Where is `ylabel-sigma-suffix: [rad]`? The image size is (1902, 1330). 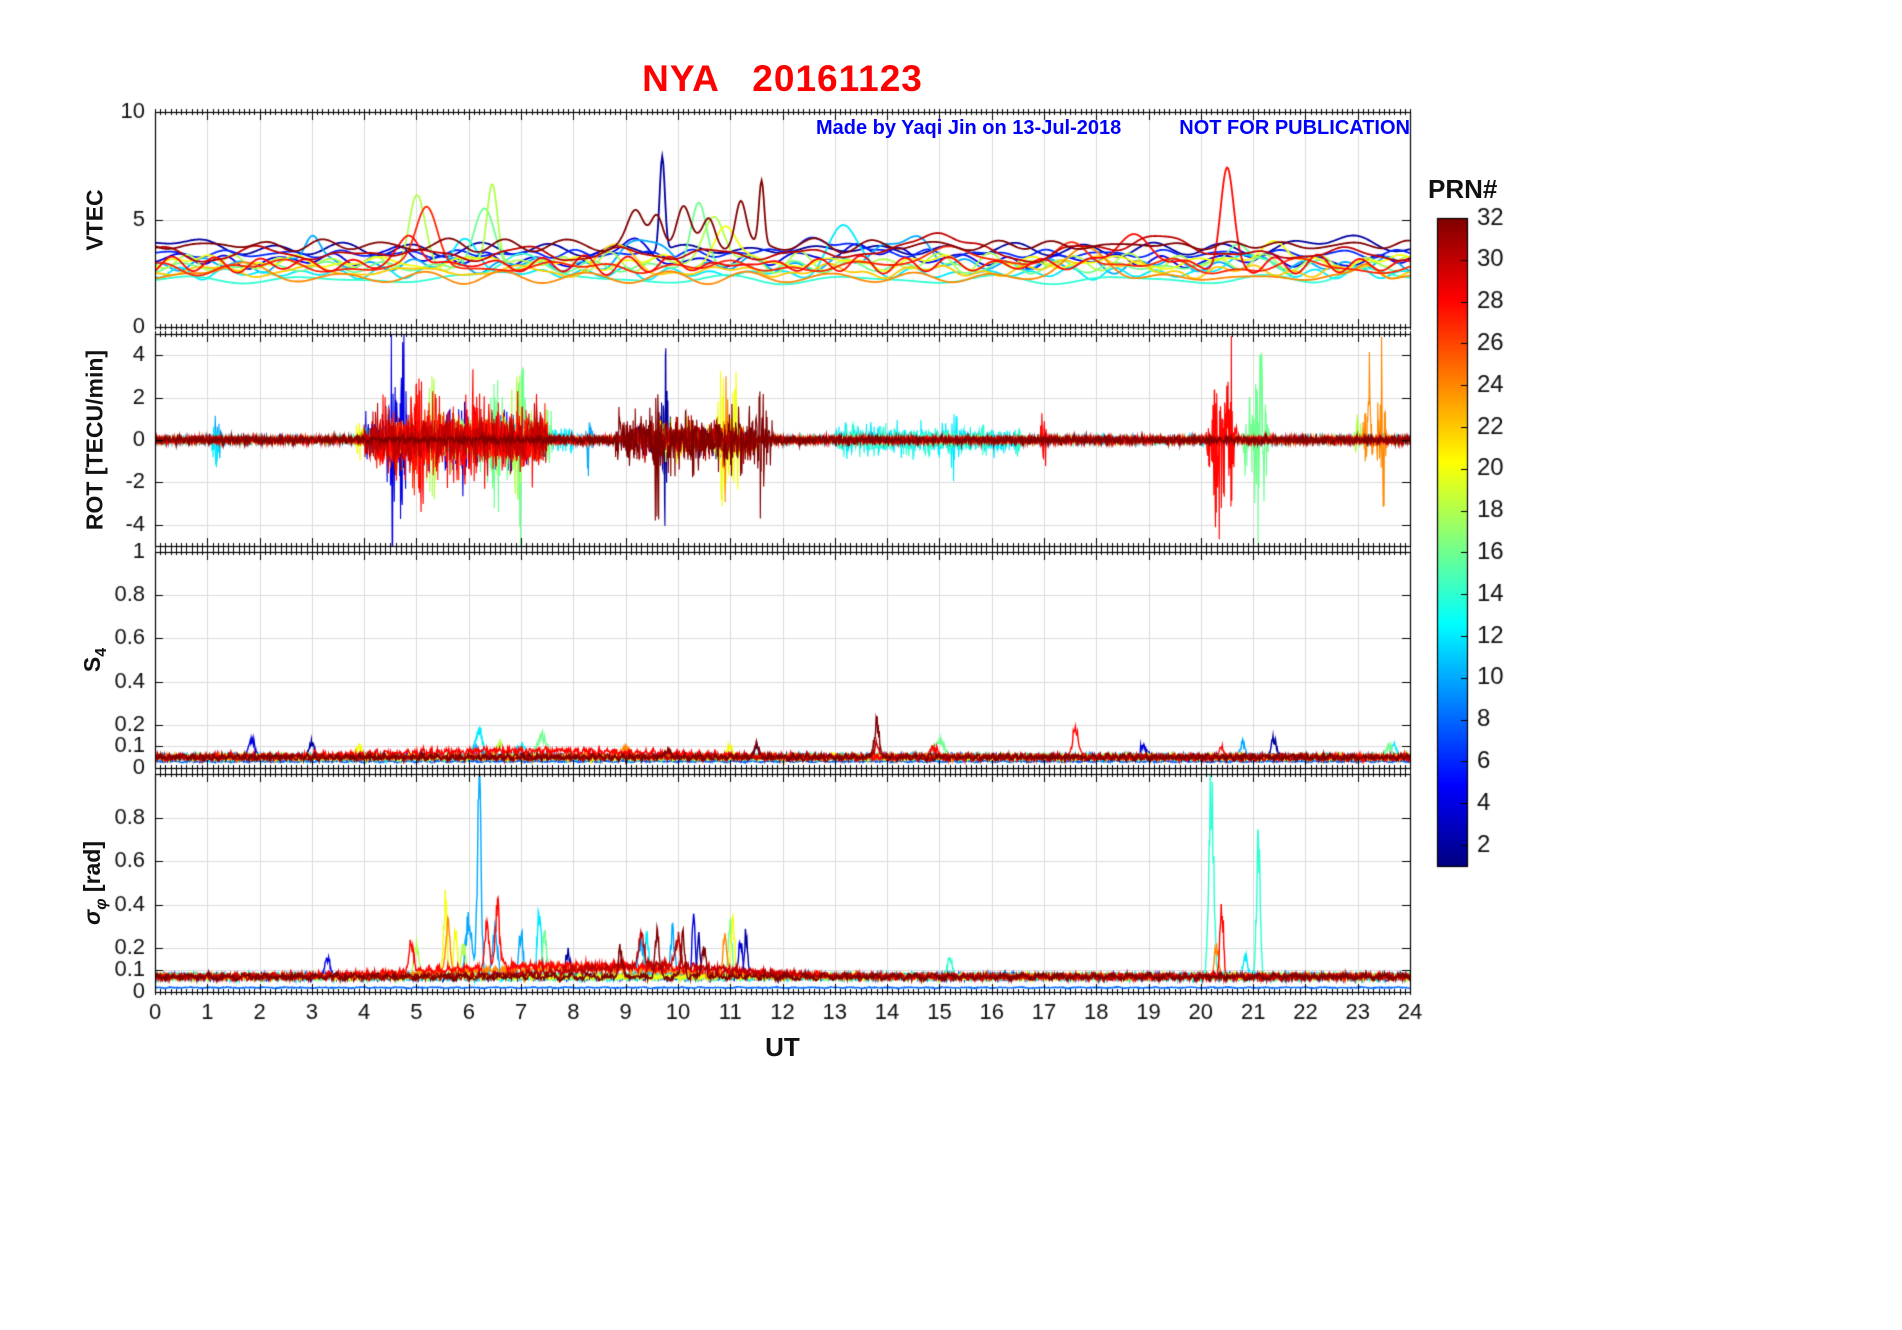 ylabel-sigma-suffix: [rad] is located at coordinates (92, 869).